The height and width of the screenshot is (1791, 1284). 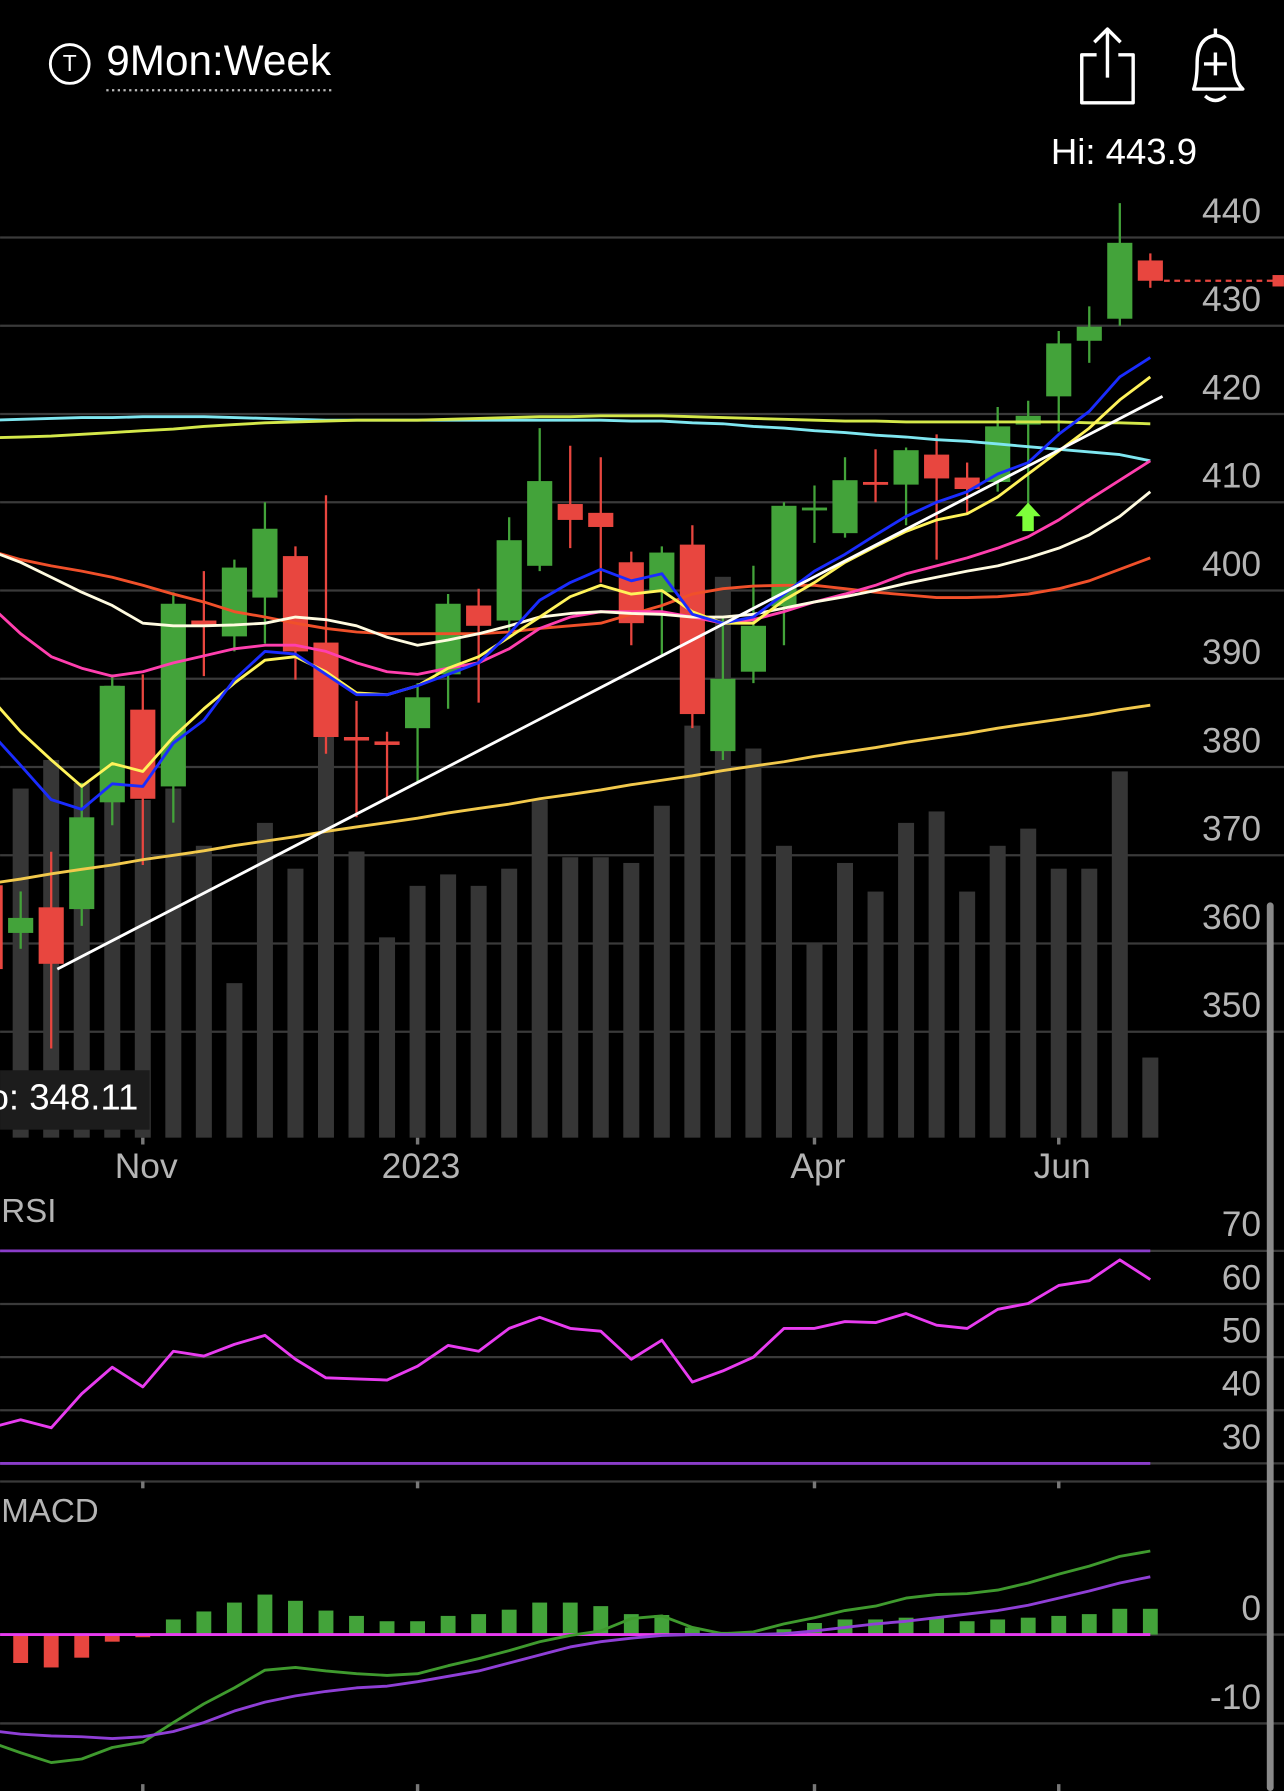 What do you see at coordinates (1278, 281) in the screenshot?
I see `last-price-marker` at bounding box center [1278, 281].